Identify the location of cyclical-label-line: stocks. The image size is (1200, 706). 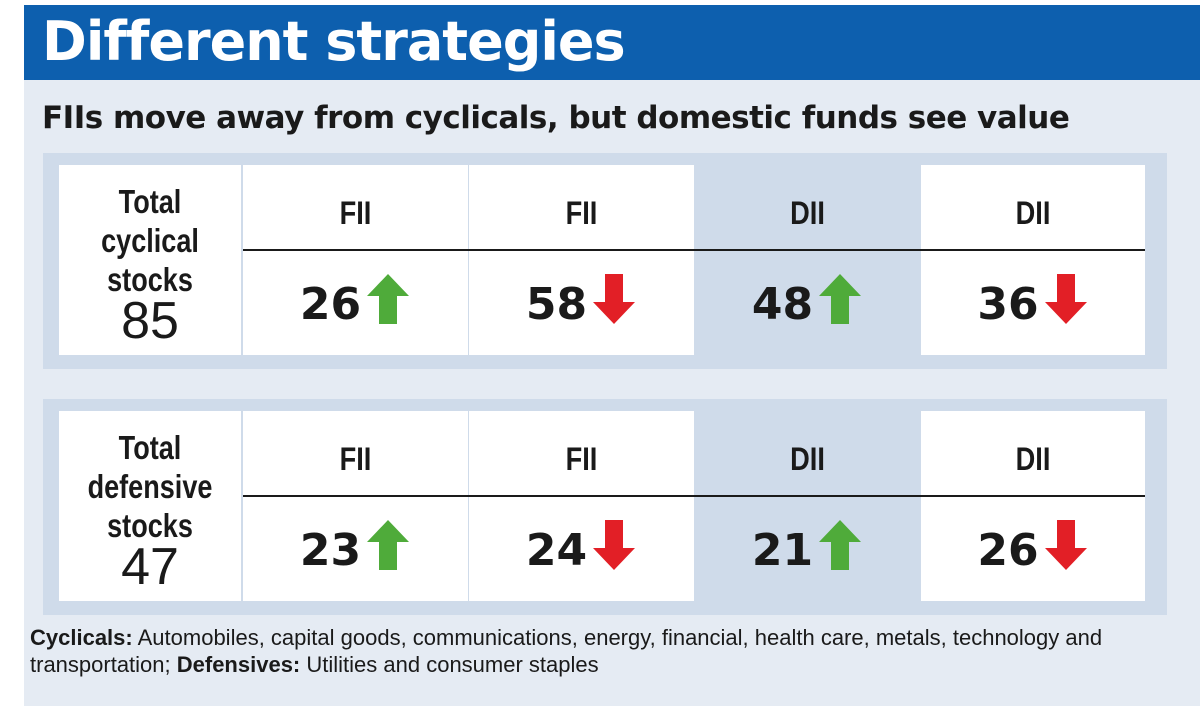
(150, 279).